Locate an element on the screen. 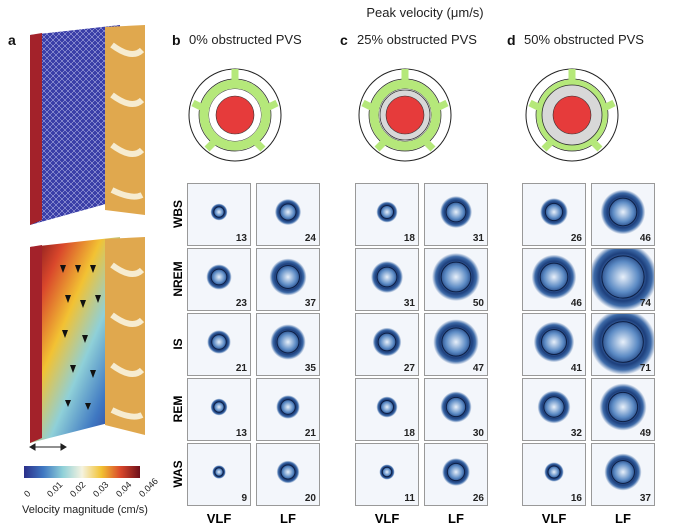 This screenshot has height=532, width=685. velocity-cell: 21 is located at coordinates (288, 409).